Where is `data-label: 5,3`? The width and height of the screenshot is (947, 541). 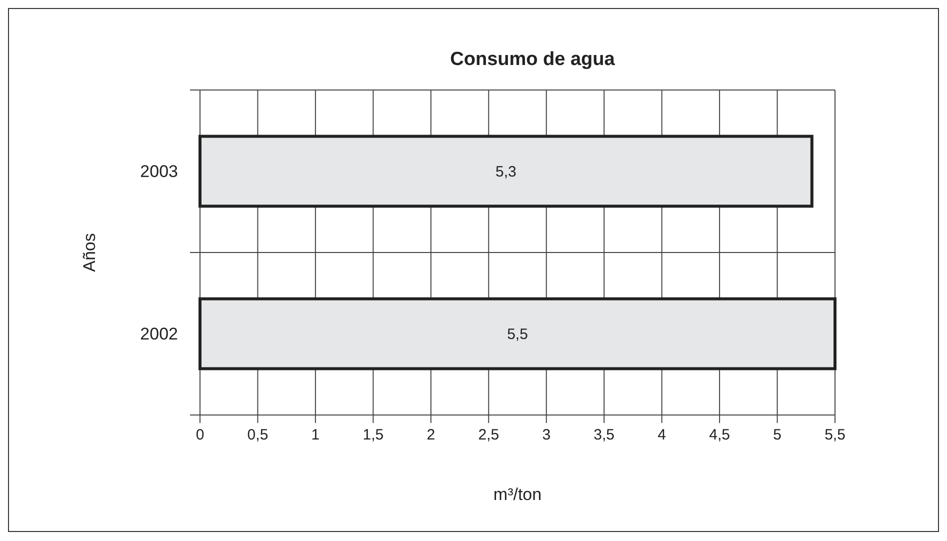 data-label: 5,3 is located at coordinates (506, 172).